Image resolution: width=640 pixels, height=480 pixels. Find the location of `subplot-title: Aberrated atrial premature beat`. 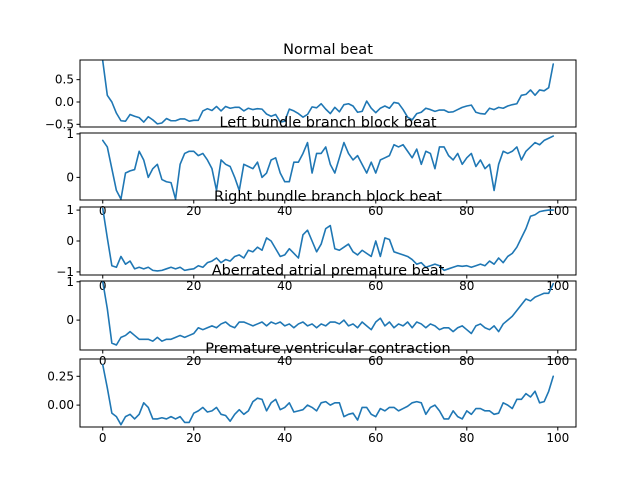

subplot-title: Aberrated atrial premature beat is located at coordinates (328, 271).